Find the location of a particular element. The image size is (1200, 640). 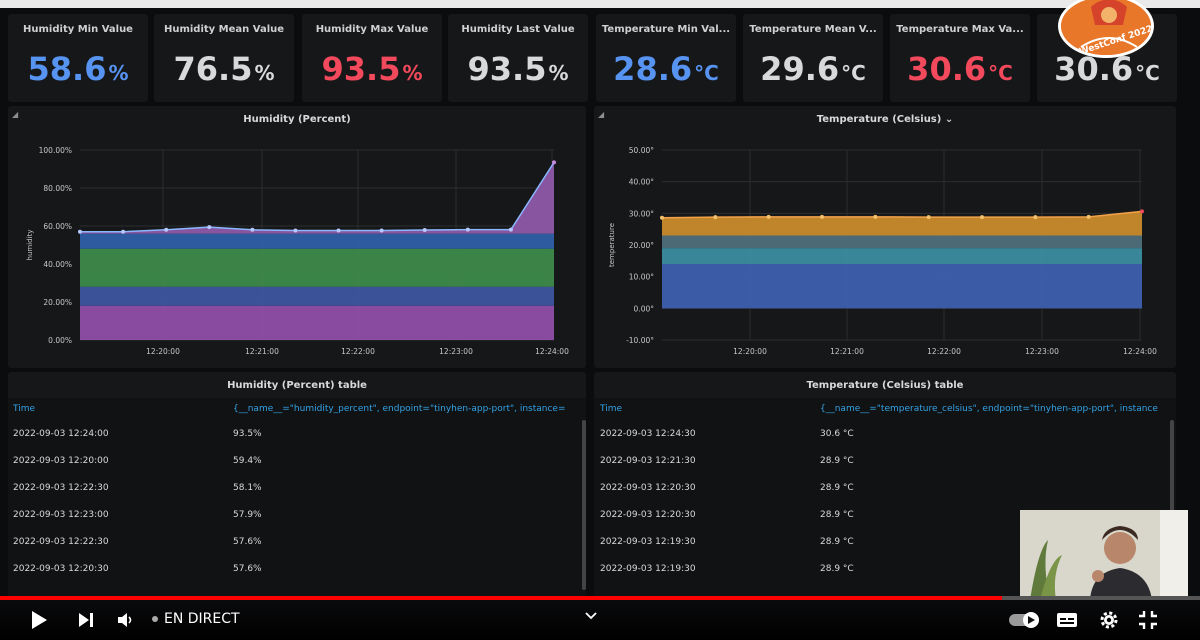

table-row: 2022-09-03 12:20:30 57.6% is located at coordinates (297, 568).